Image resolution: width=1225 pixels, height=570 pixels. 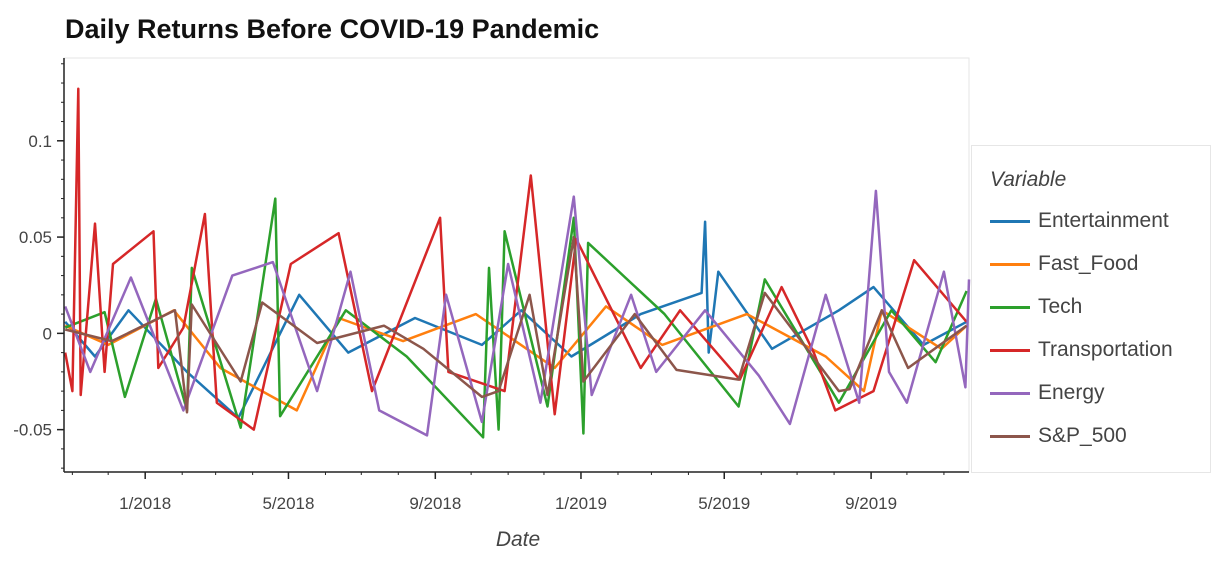 What do you see at coordinates (1071, 392) in the screenshot?
I see `legend-label: Energy` at bounding box center [1071, 392].